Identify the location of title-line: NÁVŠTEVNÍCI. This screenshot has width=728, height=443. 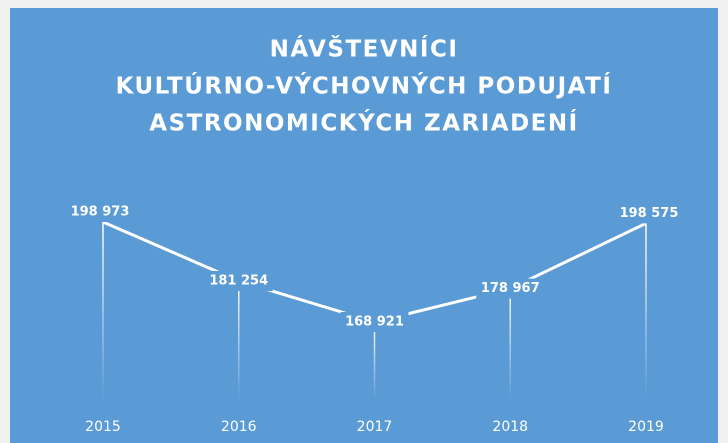
(364, 49).